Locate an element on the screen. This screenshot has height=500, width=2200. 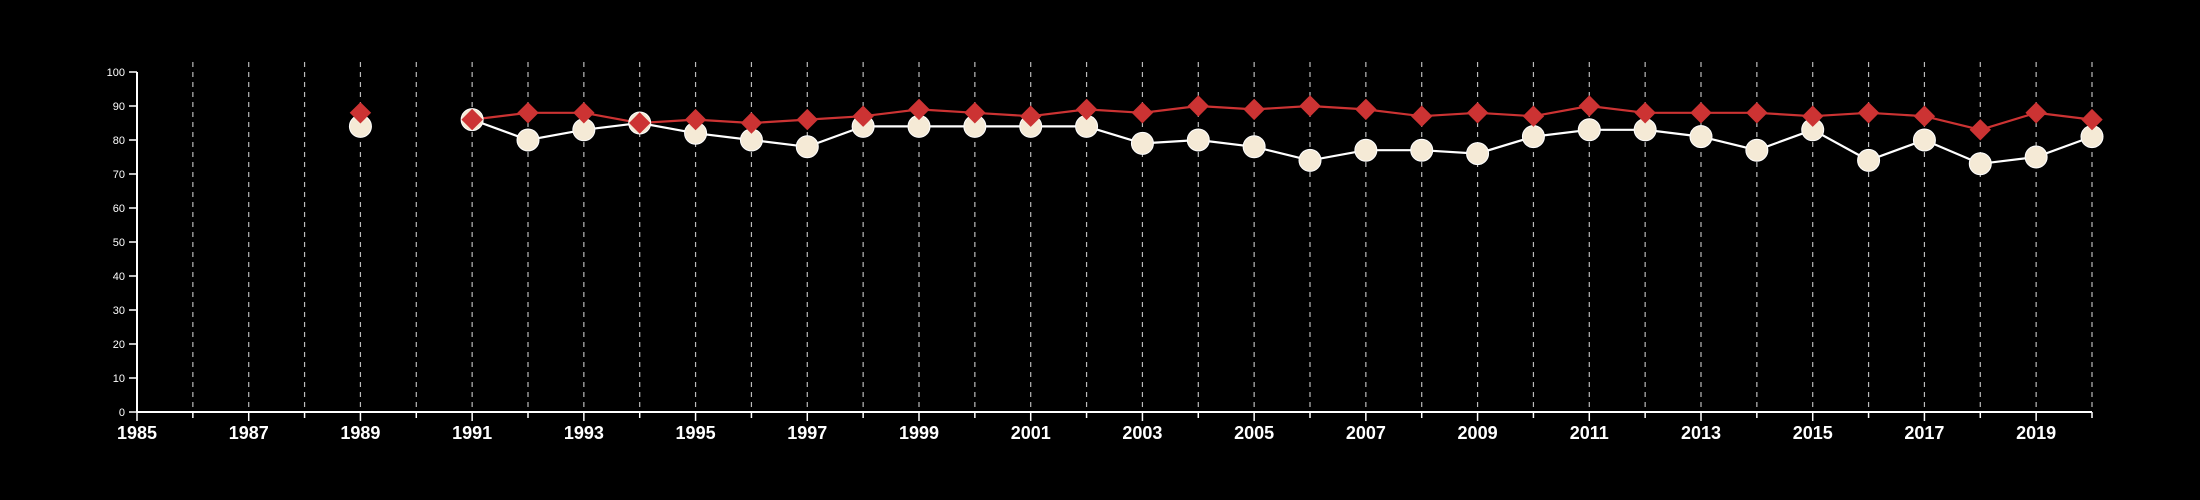
y-tick-label-20: 20 is located at coordinates (119, 345).